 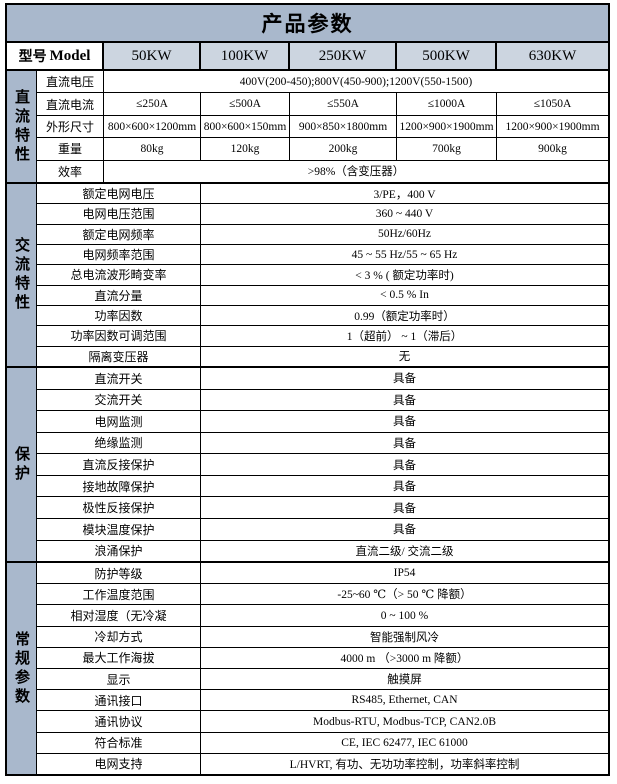 I want to click on param-value: >98%（含变压器）, so click(x=356, y=172).